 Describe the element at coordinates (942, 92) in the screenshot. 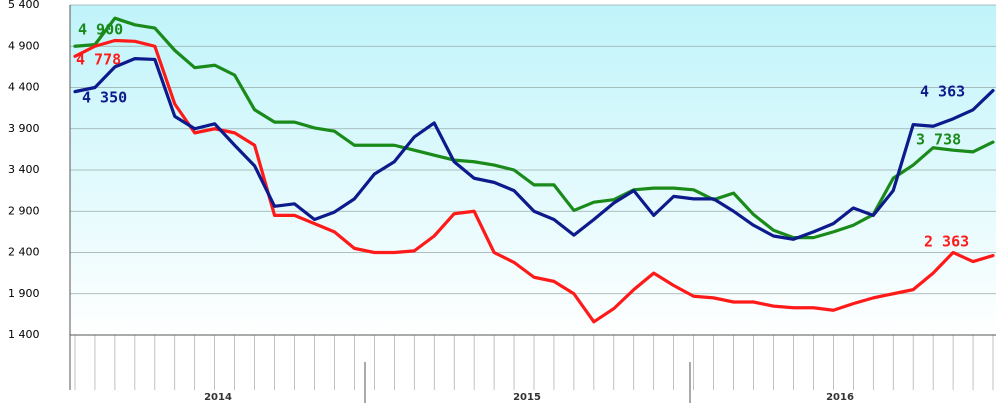

I see `annotation: 4 363` at that location.